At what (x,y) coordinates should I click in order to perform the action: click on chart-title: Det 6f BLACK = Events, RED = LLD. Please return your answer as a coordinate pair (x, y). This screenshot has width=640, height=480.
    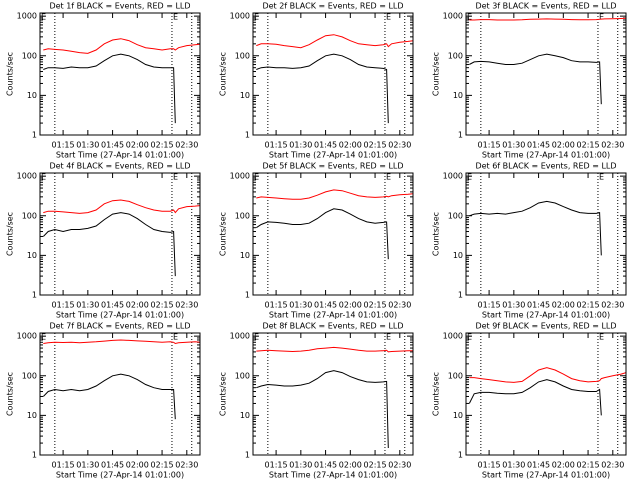
    Looking at the image, I should click on (545, 166).